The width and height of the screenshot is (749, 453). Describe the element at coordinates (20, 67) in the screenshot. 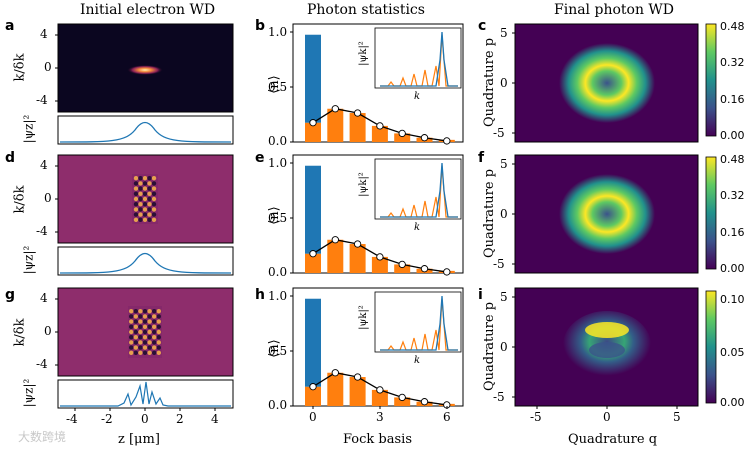

I see `left-ylabel-a: k/δk` at that location.